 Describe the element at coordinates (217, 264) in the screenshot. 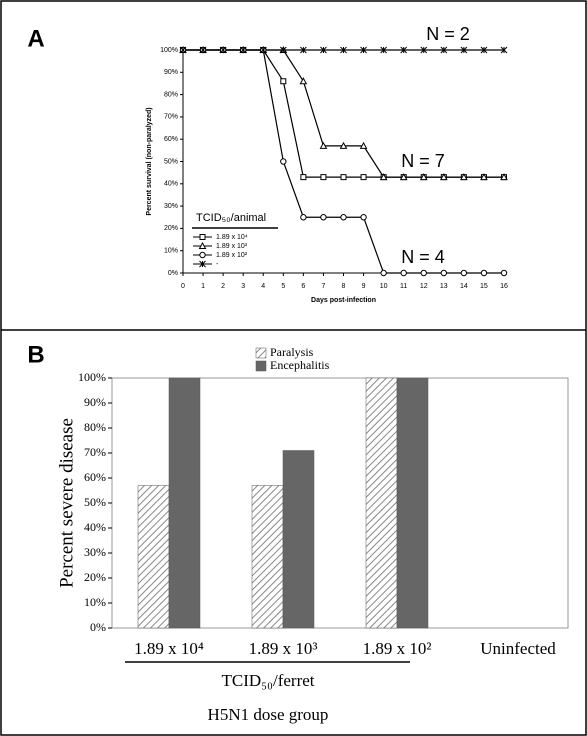

I see `legend-label: -` at that location.